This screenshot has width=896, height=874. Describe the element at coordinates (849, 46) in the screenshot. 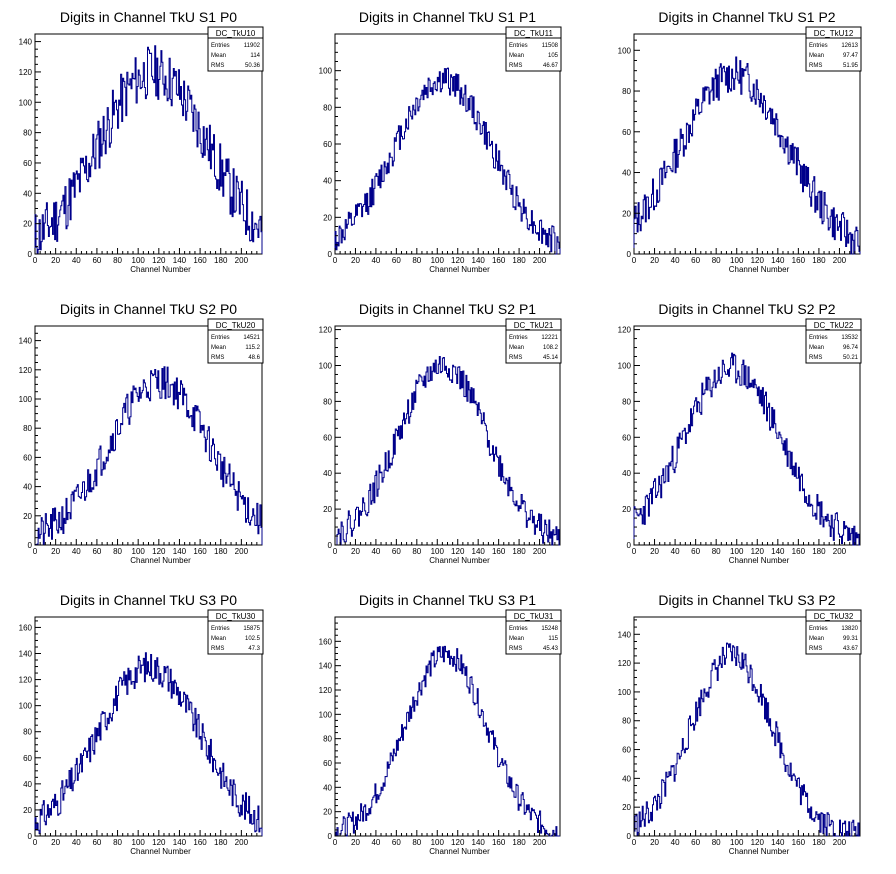

I see `stats-value: 12613` at that location.